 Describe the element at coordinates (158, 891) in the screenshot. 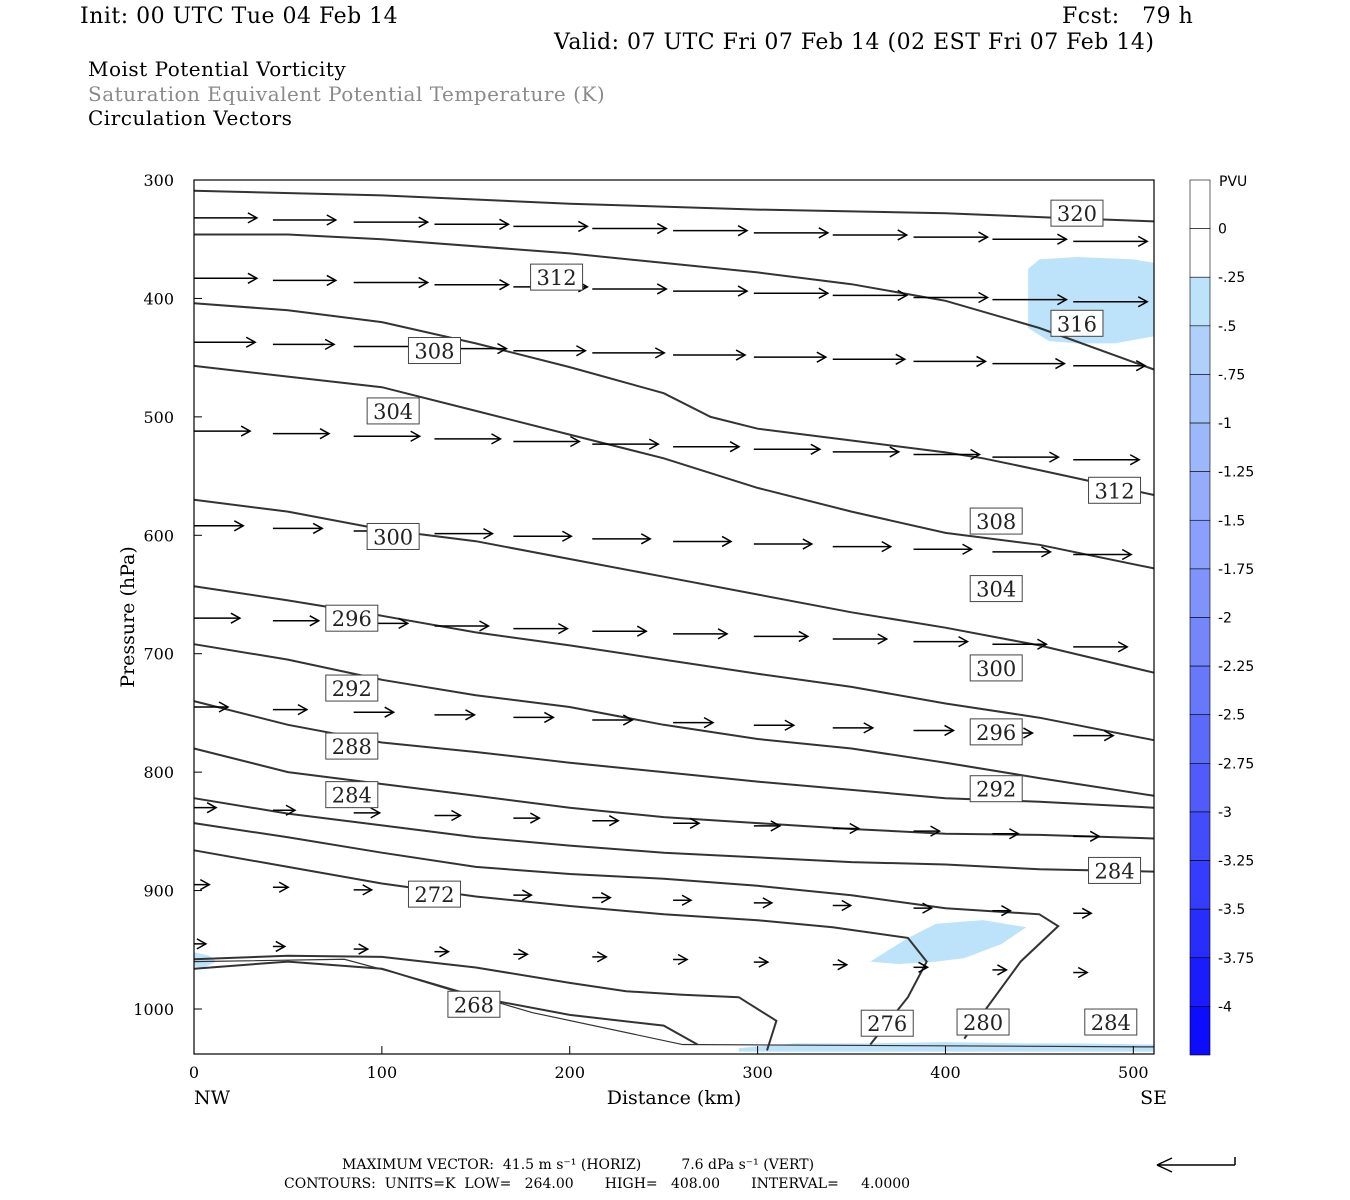

I see `y-tick-label: 900` at that location.